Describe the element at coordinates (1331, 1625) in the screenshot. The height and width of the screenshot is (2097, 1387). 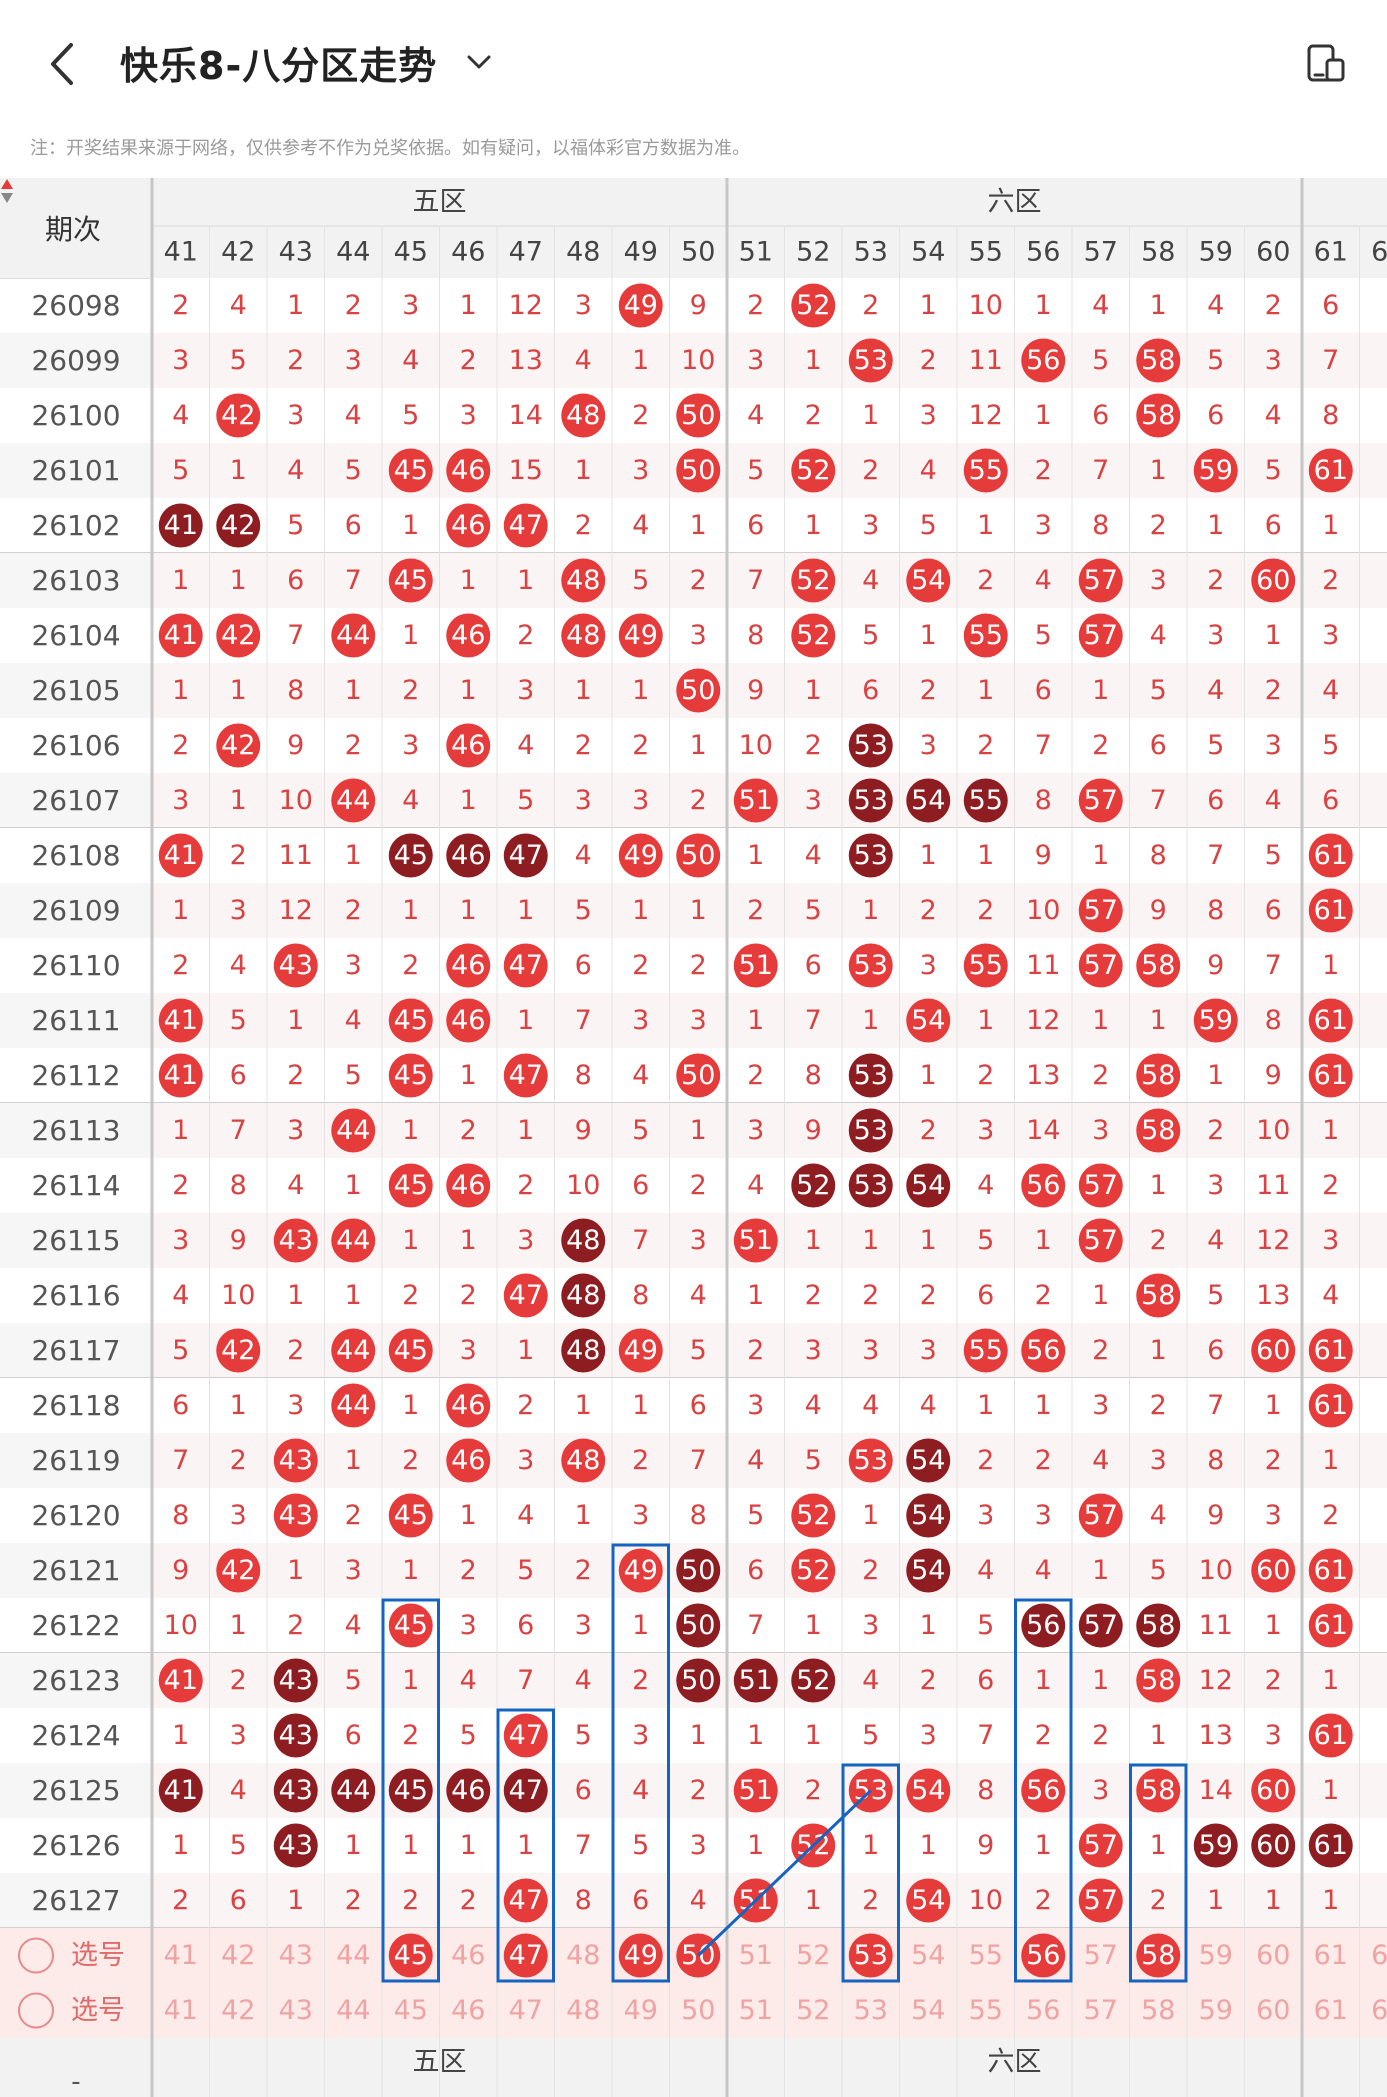
I see `ball-number: 61` at that location.